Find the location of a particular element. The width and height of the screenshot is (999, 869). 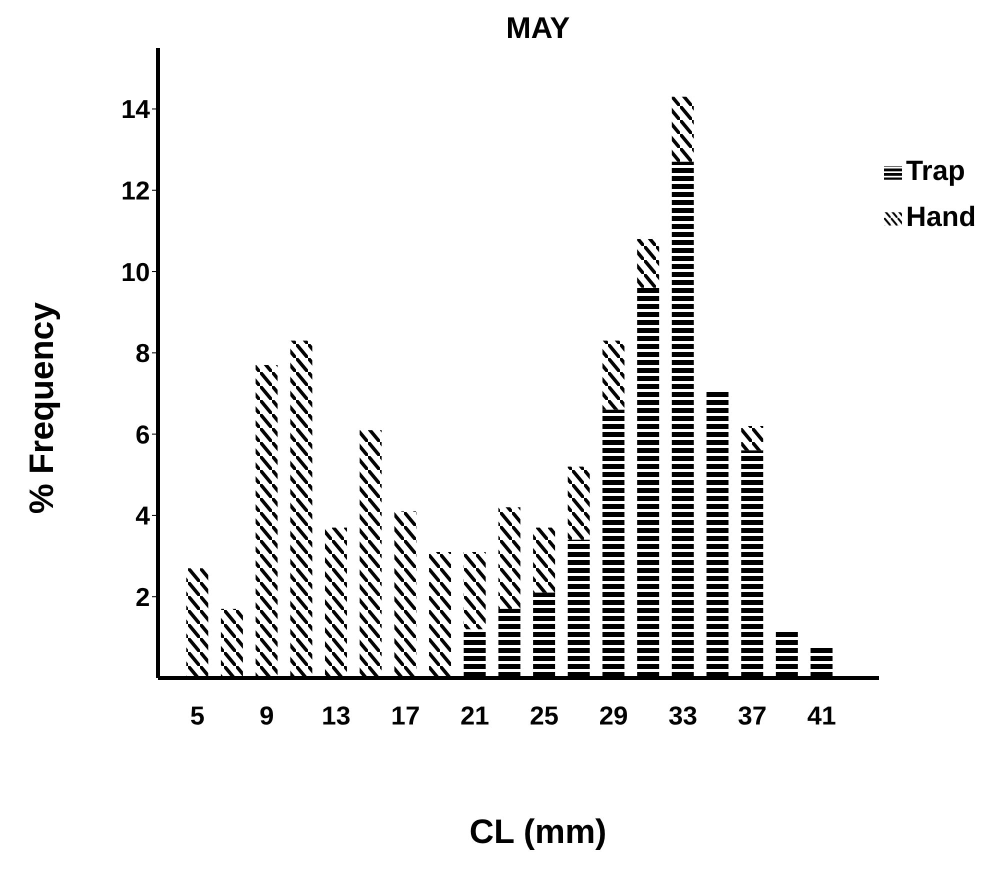

x-tick-label: 37 is located at coordinates (752, 715).